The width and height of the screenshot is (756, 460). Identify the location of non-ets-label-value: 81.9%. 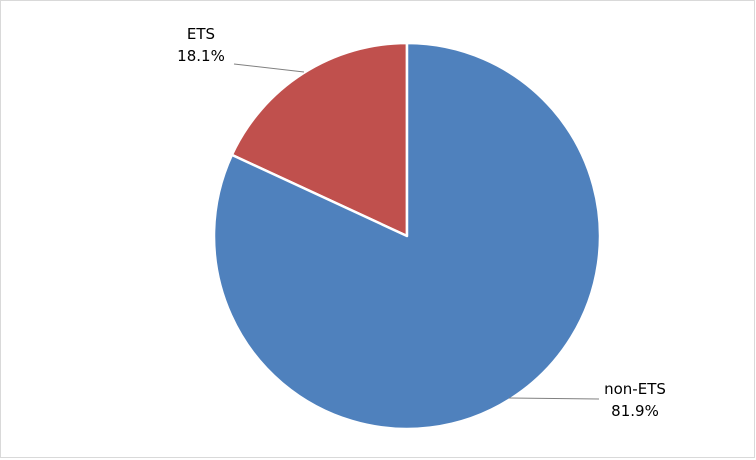
(635, 411).